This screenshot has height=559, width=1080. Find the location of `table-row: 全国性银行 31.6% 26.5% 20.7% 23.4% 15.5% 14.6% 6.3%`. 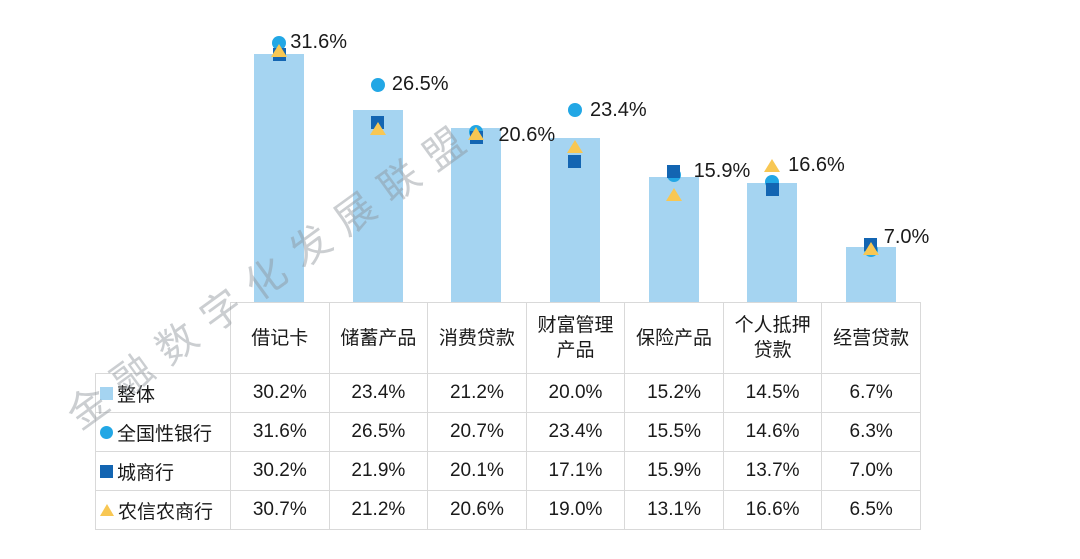

table-row: 全国性银行 31.6% 26.5% 20.7% 23.4% 15.5% 14.6% 6.3% is located at coordinates (508, 432).